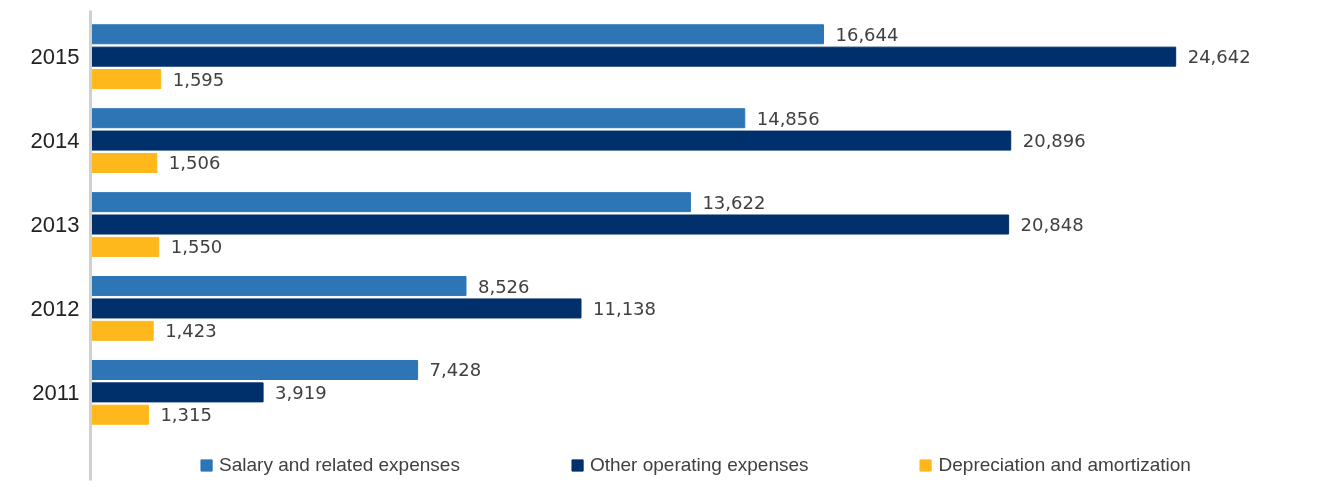  I want to click on data-label: 24,642, so click(1219, 57).